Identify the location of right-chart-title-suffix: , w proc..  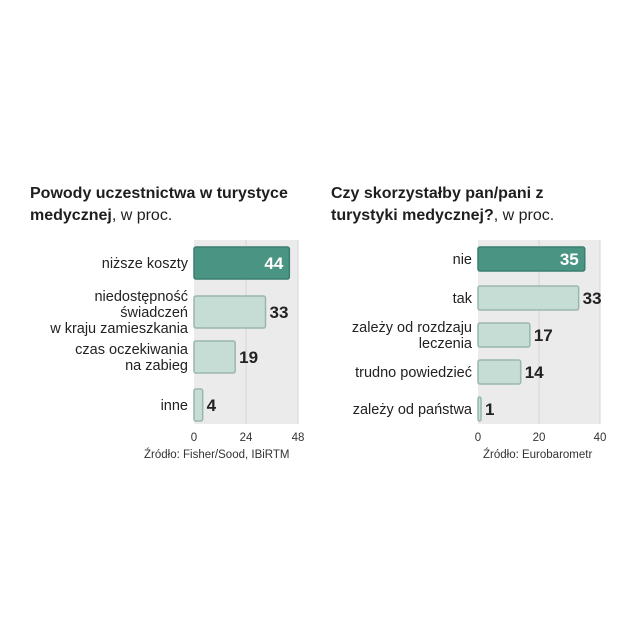
(524, 215).